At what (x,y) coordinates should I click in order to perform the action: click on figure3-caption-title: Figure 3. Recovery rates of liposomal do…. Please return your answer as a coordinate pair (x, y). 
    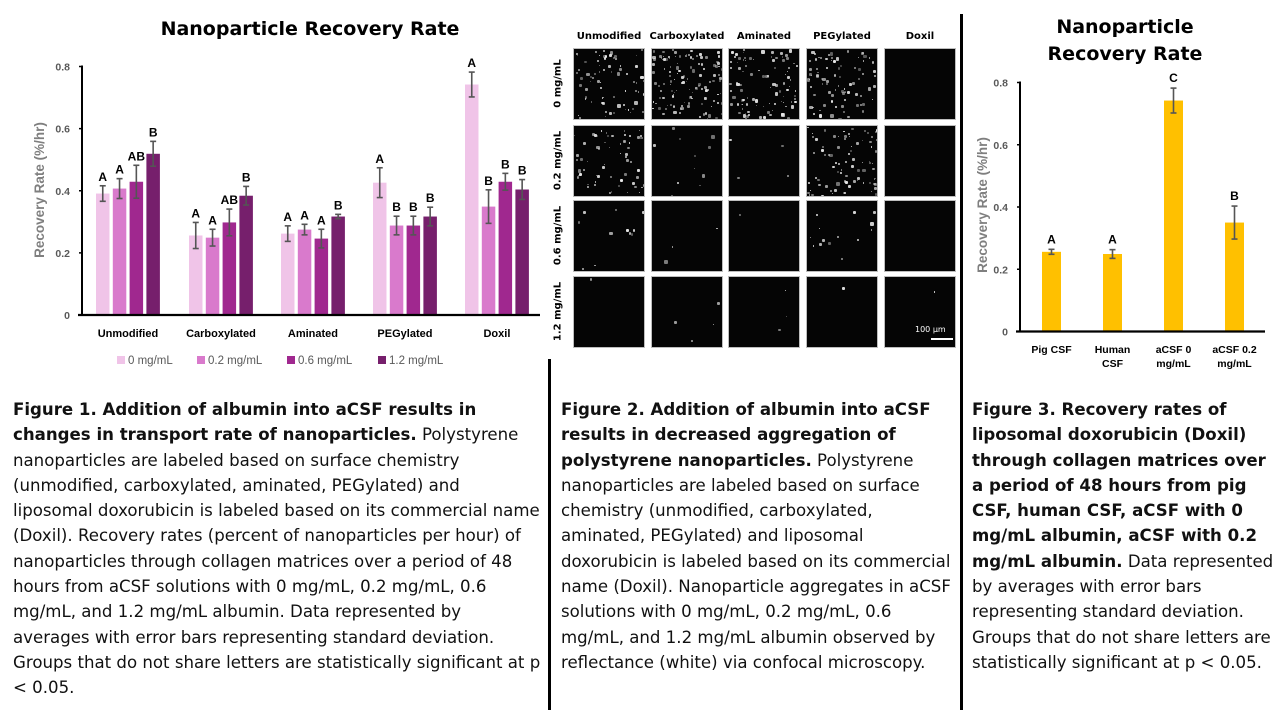
    Looking at the image, I should click on (1119, 485).